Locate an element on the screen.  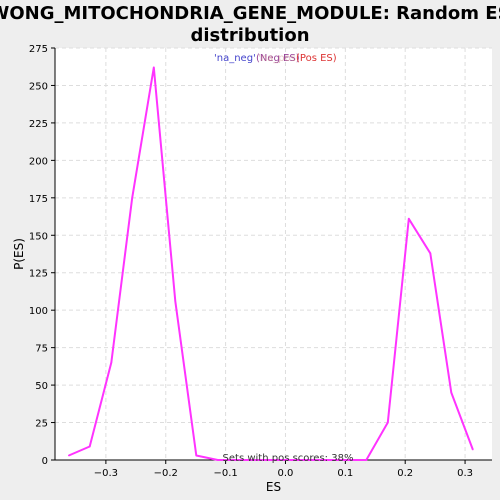
x-tick-label: 0.3 is located at coordinates (465, 473).